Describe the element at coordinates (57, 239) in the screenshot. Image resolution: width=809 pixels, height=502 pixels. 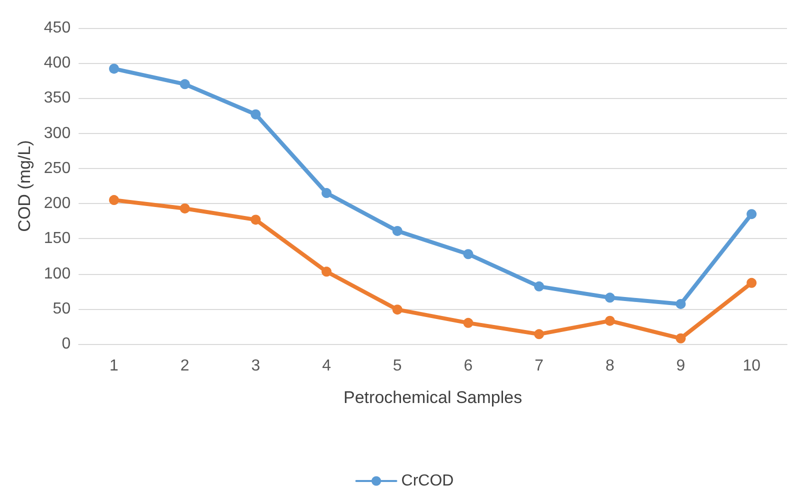
I see `y-tick-label: 150` at that location.